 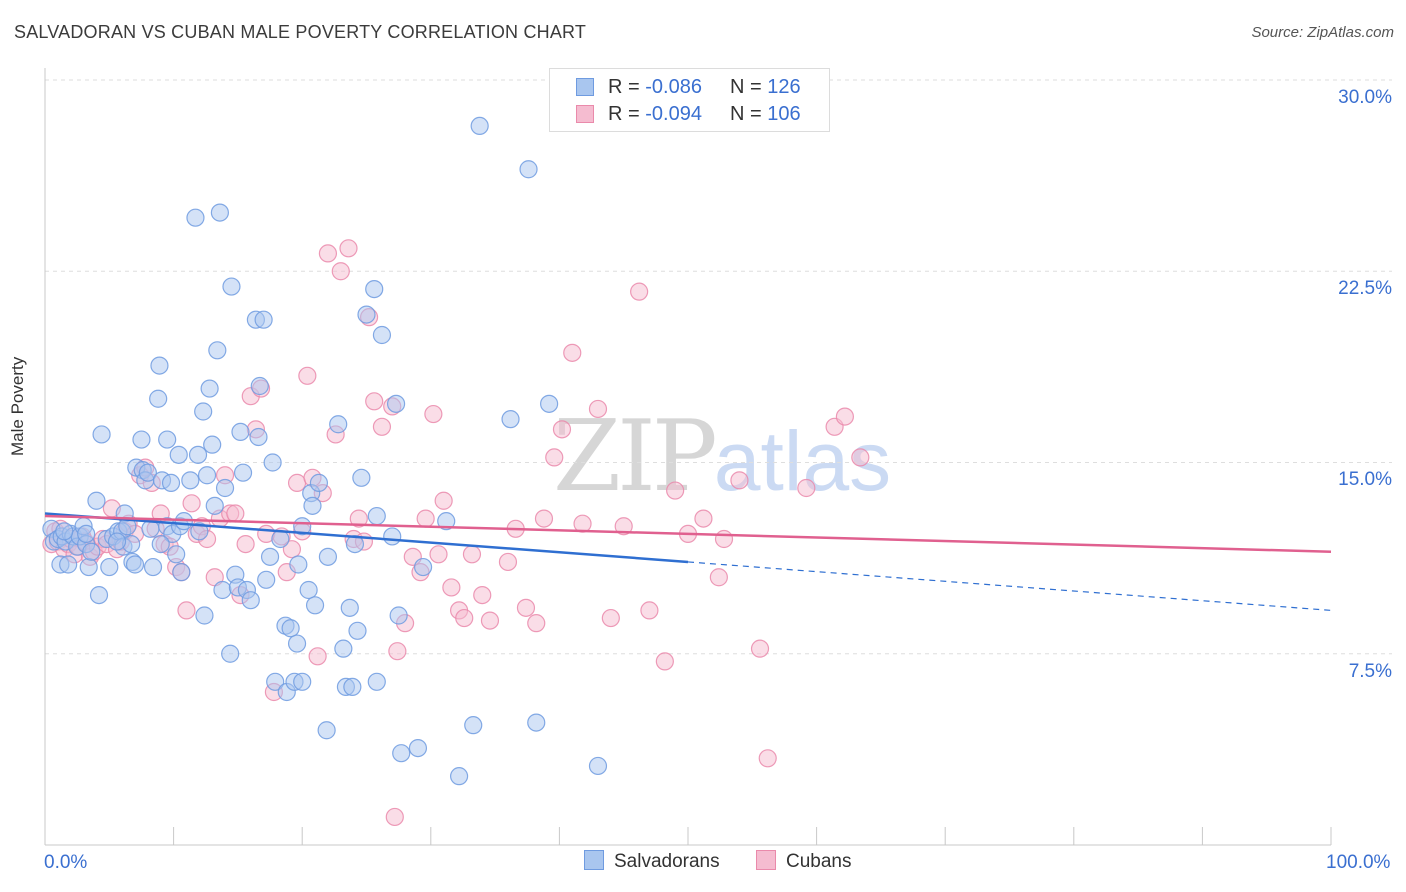 What do you see at coordinates (804, 861) in the screenshot?
I see `legend-item-cubans: Cubans` at bounding box center [804, 861].